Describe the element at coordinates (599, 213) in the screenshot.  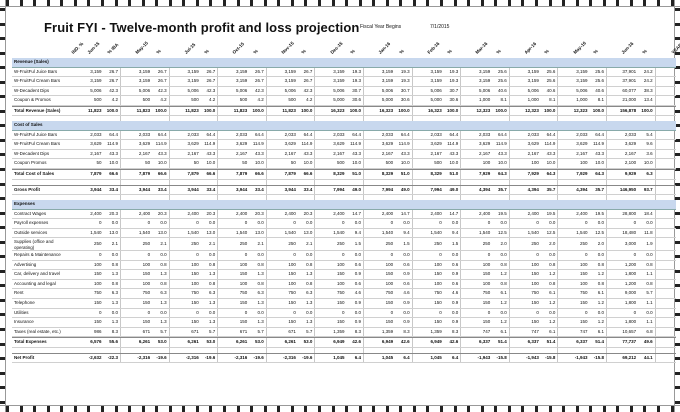
I see `percent-cell: 19.5` at that location.